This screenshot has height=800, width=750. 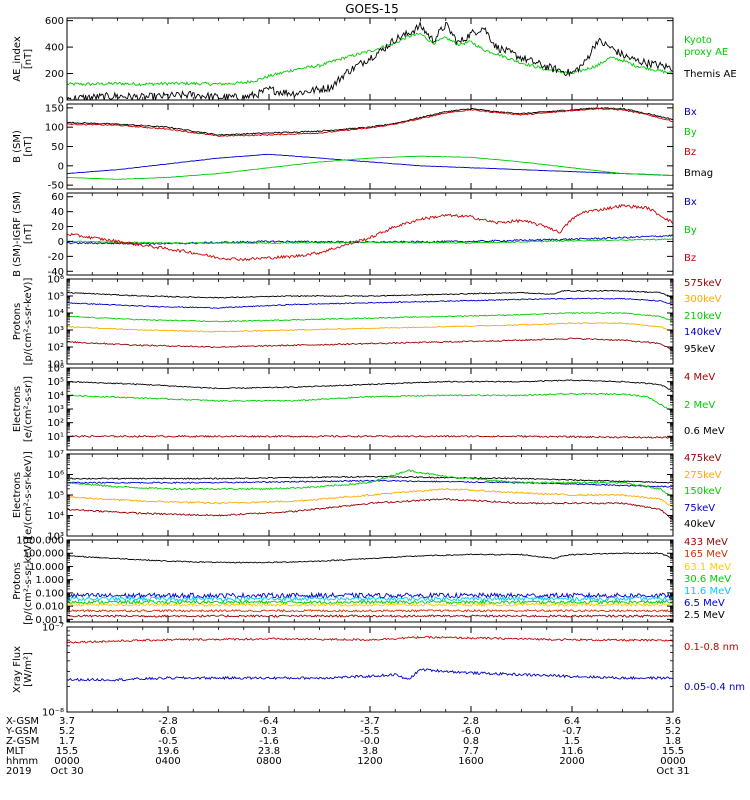 What do you see at coordinates (56, 186) in the screenshot?
I see `y-tick-label: -50` at bounding box center [56, 186].